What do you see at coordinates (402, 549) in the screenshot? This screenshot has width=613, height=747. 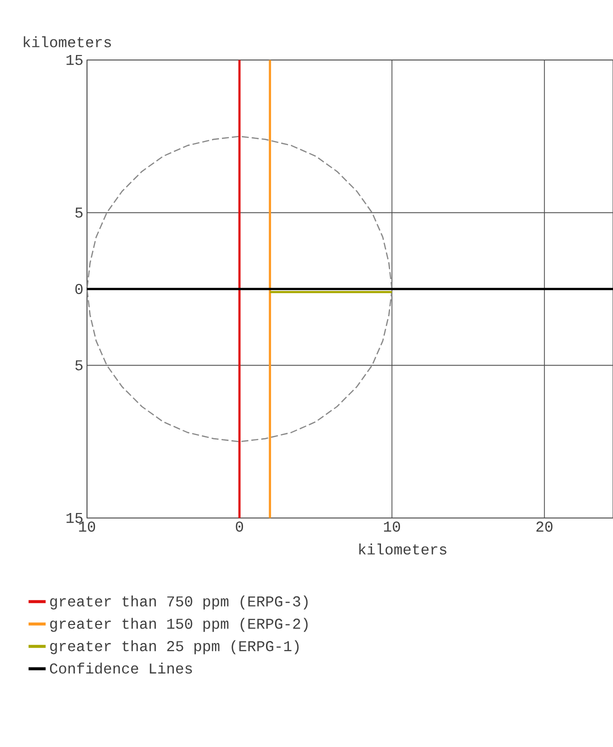 I see `x-axis-title: kilometers` at bounding box center [402, 549].